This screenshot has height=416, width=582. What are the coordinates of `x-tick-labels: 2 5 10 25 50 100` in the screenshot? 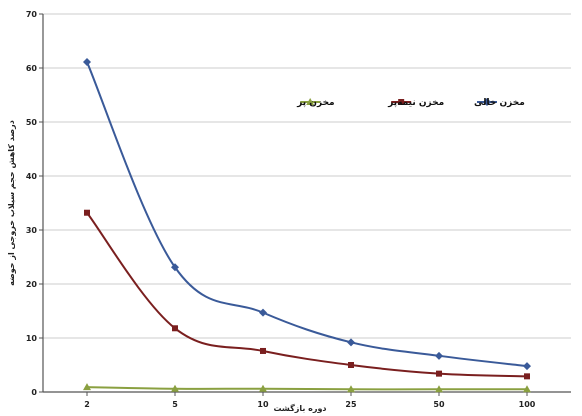 It's located at (310, 404).